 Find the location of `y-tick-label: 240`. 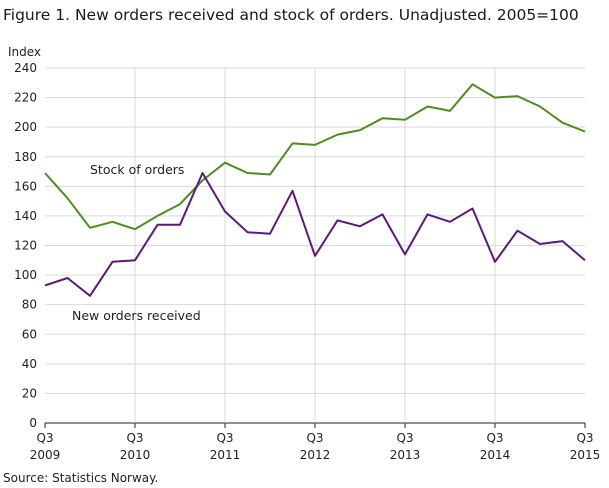

y-tick-label: 240 is located at coordinates (25, 68).